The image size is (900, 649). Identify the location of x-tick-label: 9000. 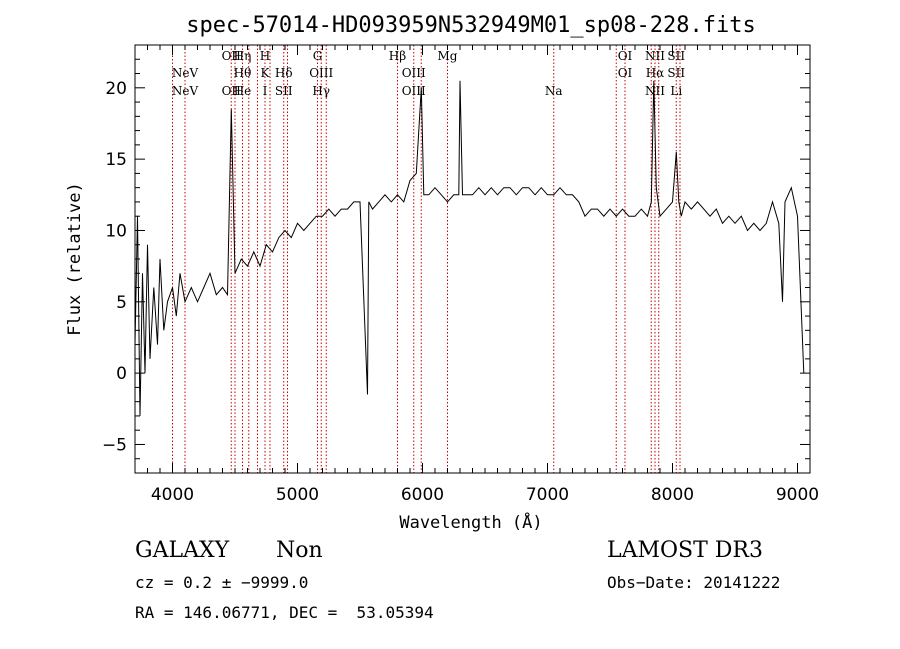
(797, 495).